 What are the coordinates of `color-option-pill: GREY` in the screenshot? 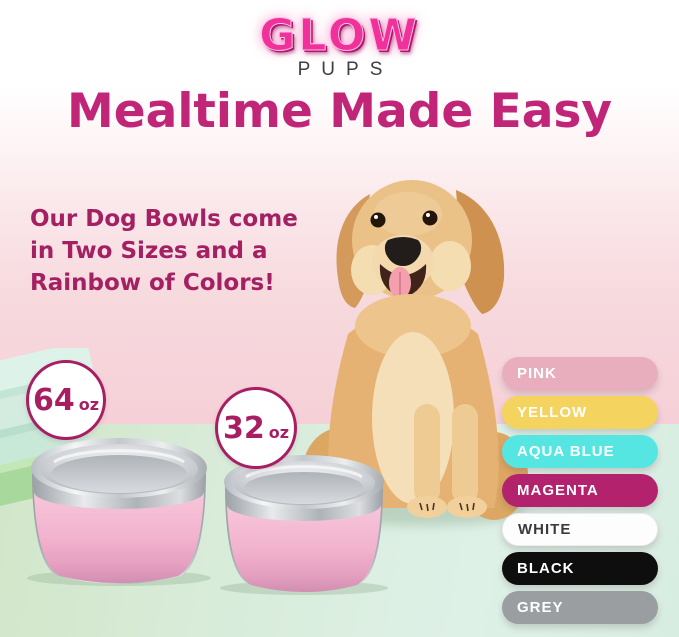 It's located at (580, 607).